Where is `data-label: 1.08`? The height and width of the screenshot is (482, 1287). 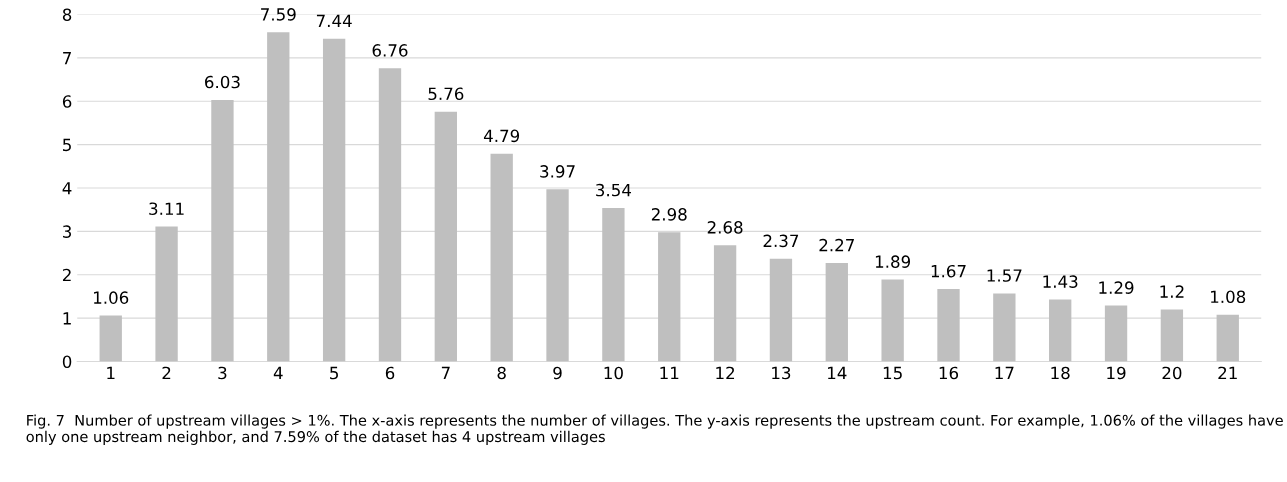 data-label: 1.08 is located at coordinates (1228, 297).